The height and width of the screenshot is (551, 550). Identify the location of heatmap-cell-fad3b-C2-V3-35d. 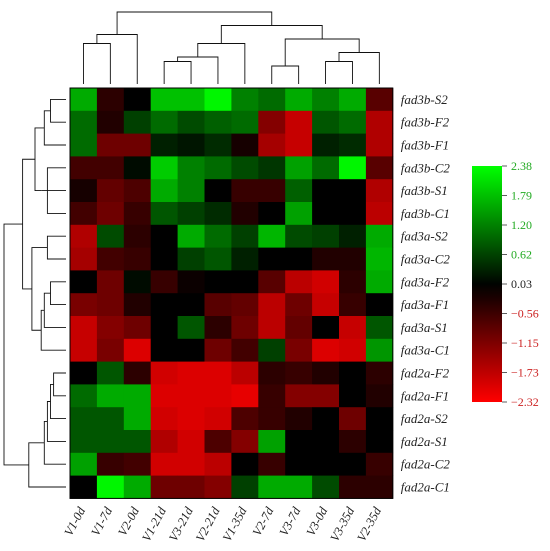
(353, 168).